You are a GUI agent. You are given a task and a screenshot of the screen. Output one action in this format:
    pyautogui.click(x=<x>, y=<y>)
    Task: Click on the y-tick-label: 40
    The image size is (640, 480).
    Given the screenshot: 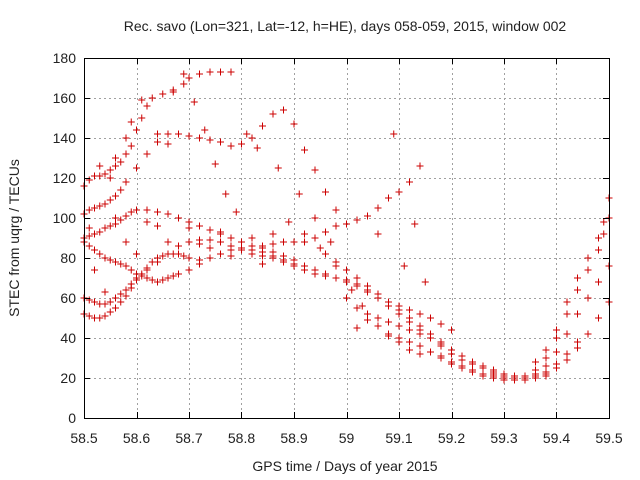 What is the action you would take?
    pyautogui.click(x=68, y=338)
    